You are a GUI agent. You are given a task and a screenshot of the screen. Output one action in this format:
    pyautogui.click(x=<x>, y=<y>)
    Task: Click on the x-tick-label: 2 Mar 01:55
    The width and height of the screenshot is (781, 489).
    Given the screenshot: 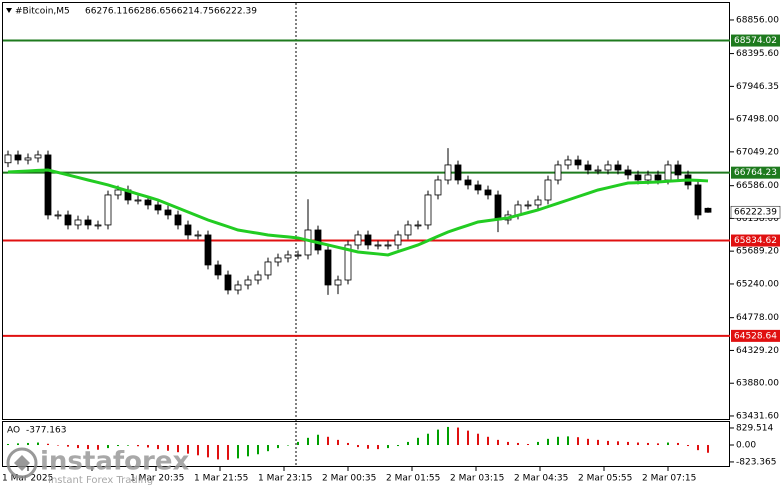 What is the action you would take?
    pyautogui.click(x=413, y=479)
    